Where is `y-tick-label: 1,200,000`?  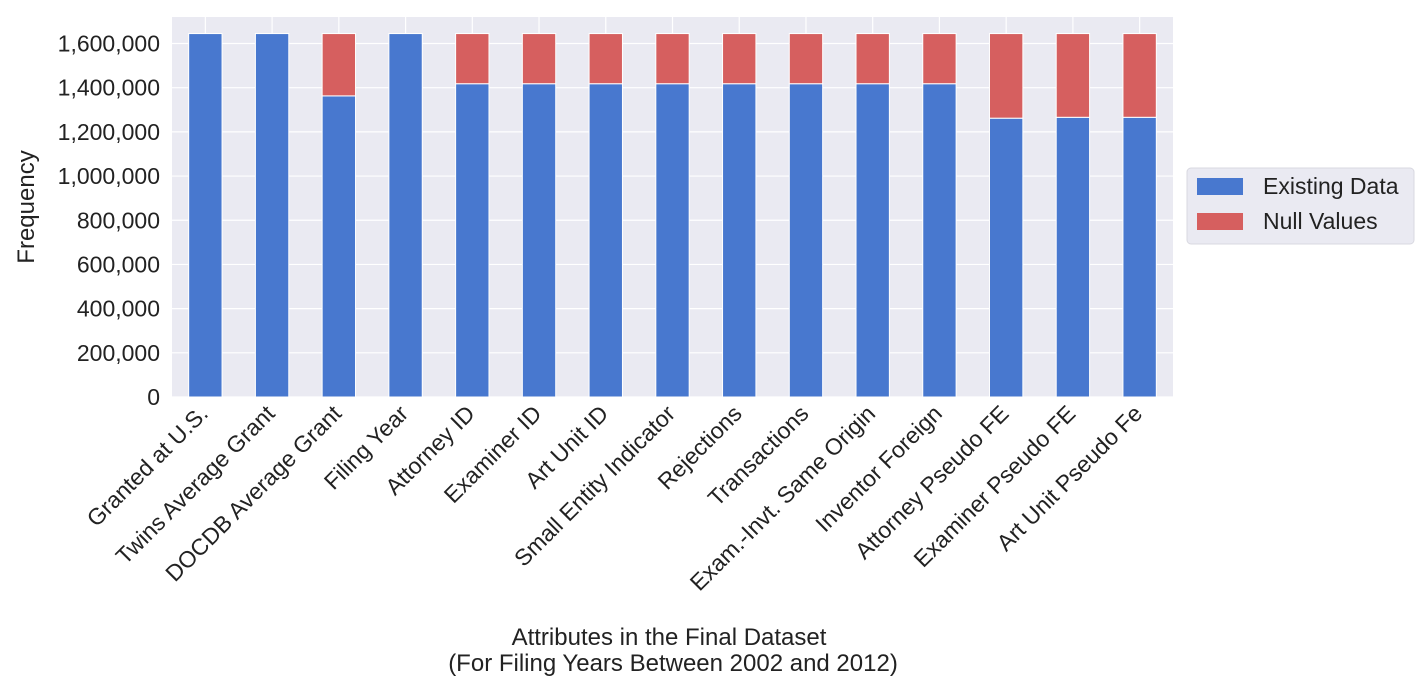 y-tick-label: 1,200,000 is located at coordinates (109, 132).